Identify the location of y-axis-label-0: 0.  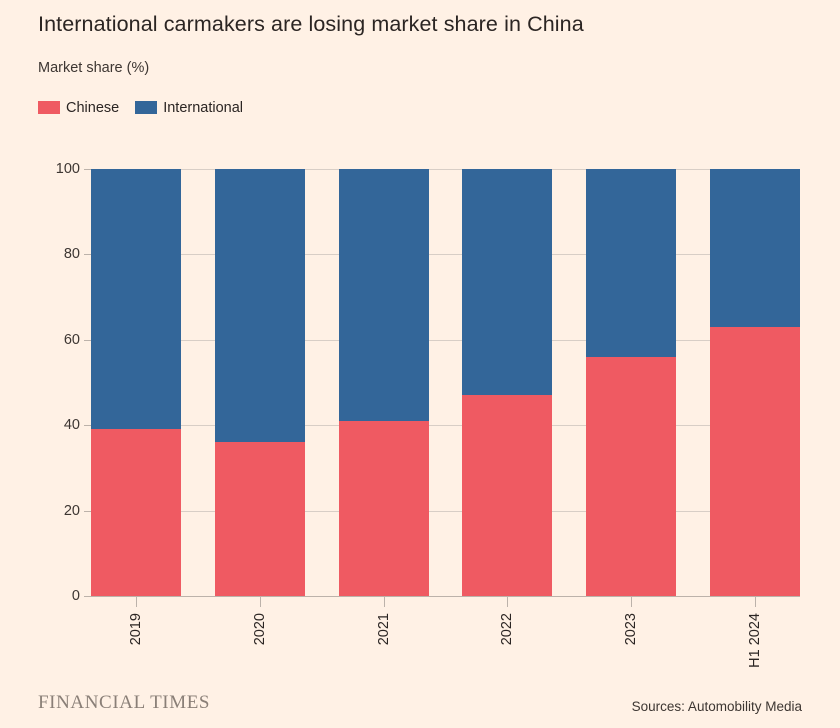
(75, 596).